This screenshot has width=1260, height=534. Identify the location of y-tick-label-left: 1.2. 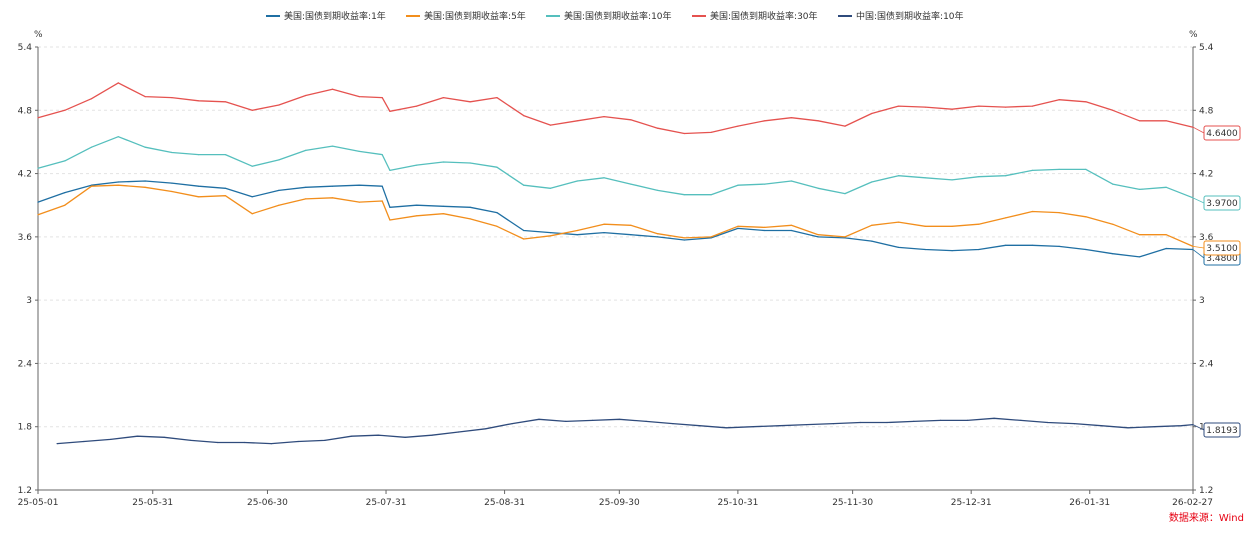
(25, 491).